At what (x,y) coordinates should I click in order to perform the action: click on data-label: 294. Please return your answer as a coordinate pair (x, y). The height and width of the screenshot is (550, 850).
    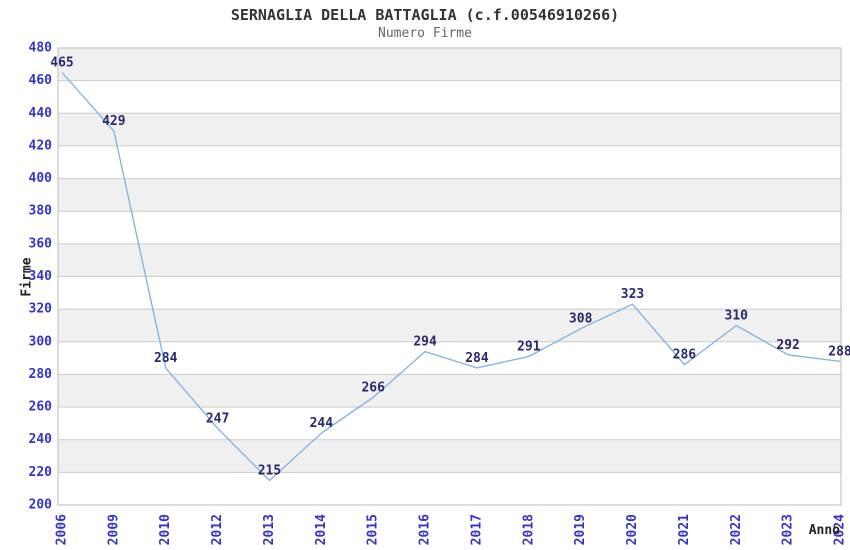
    Looking at the image, I should click on (425, 342).